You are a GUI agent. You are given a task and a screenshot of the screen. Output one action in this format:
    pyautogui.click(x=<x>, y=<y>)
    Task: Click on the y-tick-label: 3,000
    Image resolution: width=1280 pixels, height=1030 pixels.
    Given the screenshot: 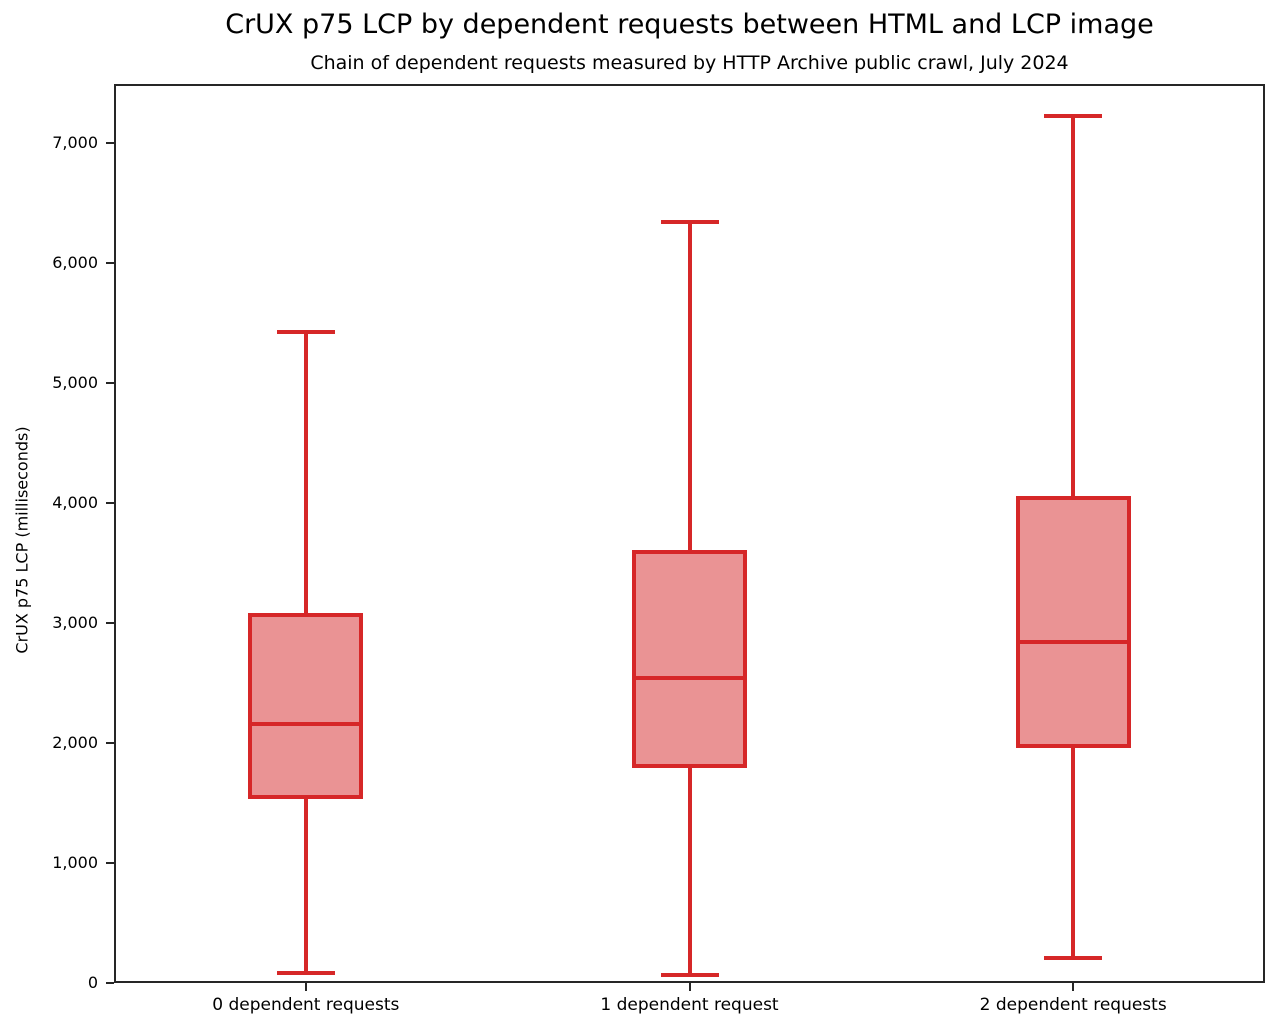 What is the action you would take?
    pyautogui.click(x=75, y=622)
    